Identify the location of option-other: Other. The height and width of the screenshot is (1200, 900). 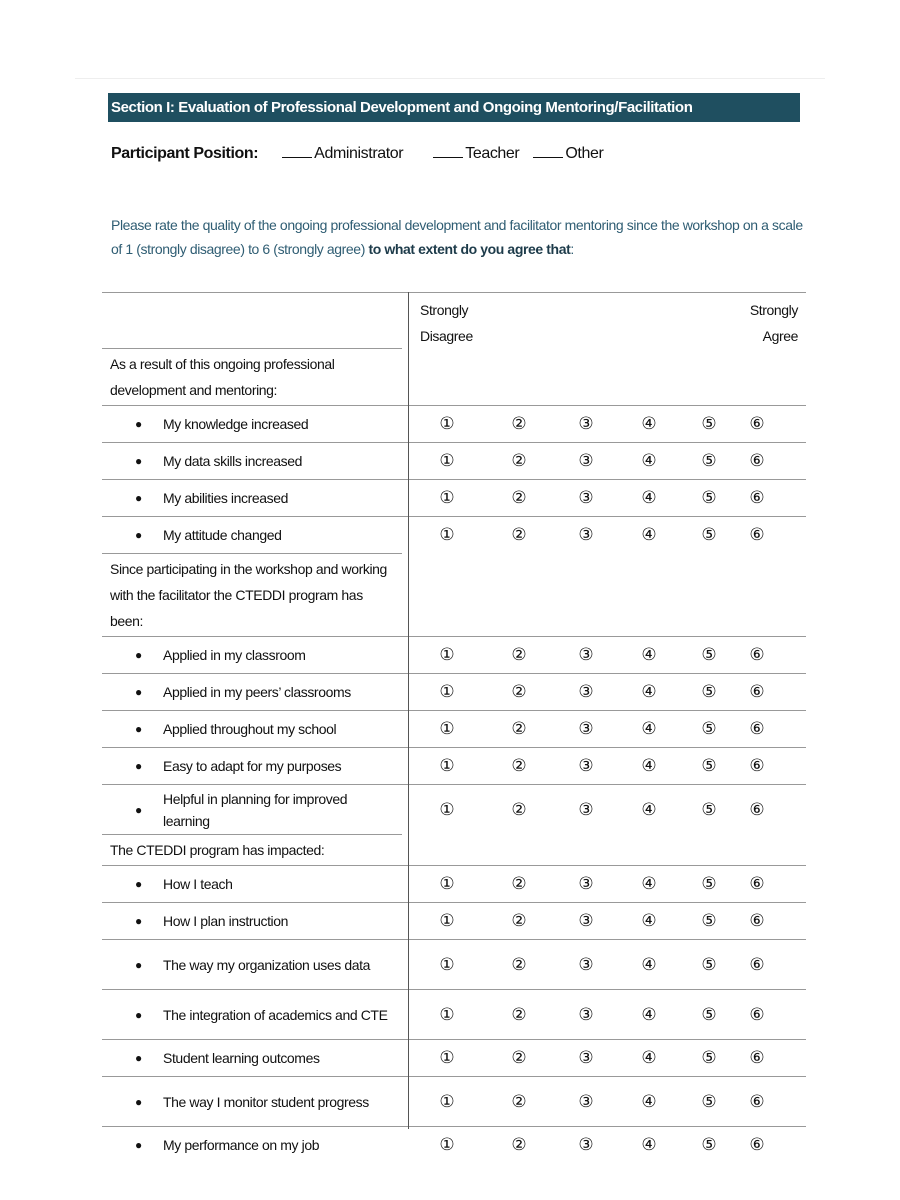
(568, 154).